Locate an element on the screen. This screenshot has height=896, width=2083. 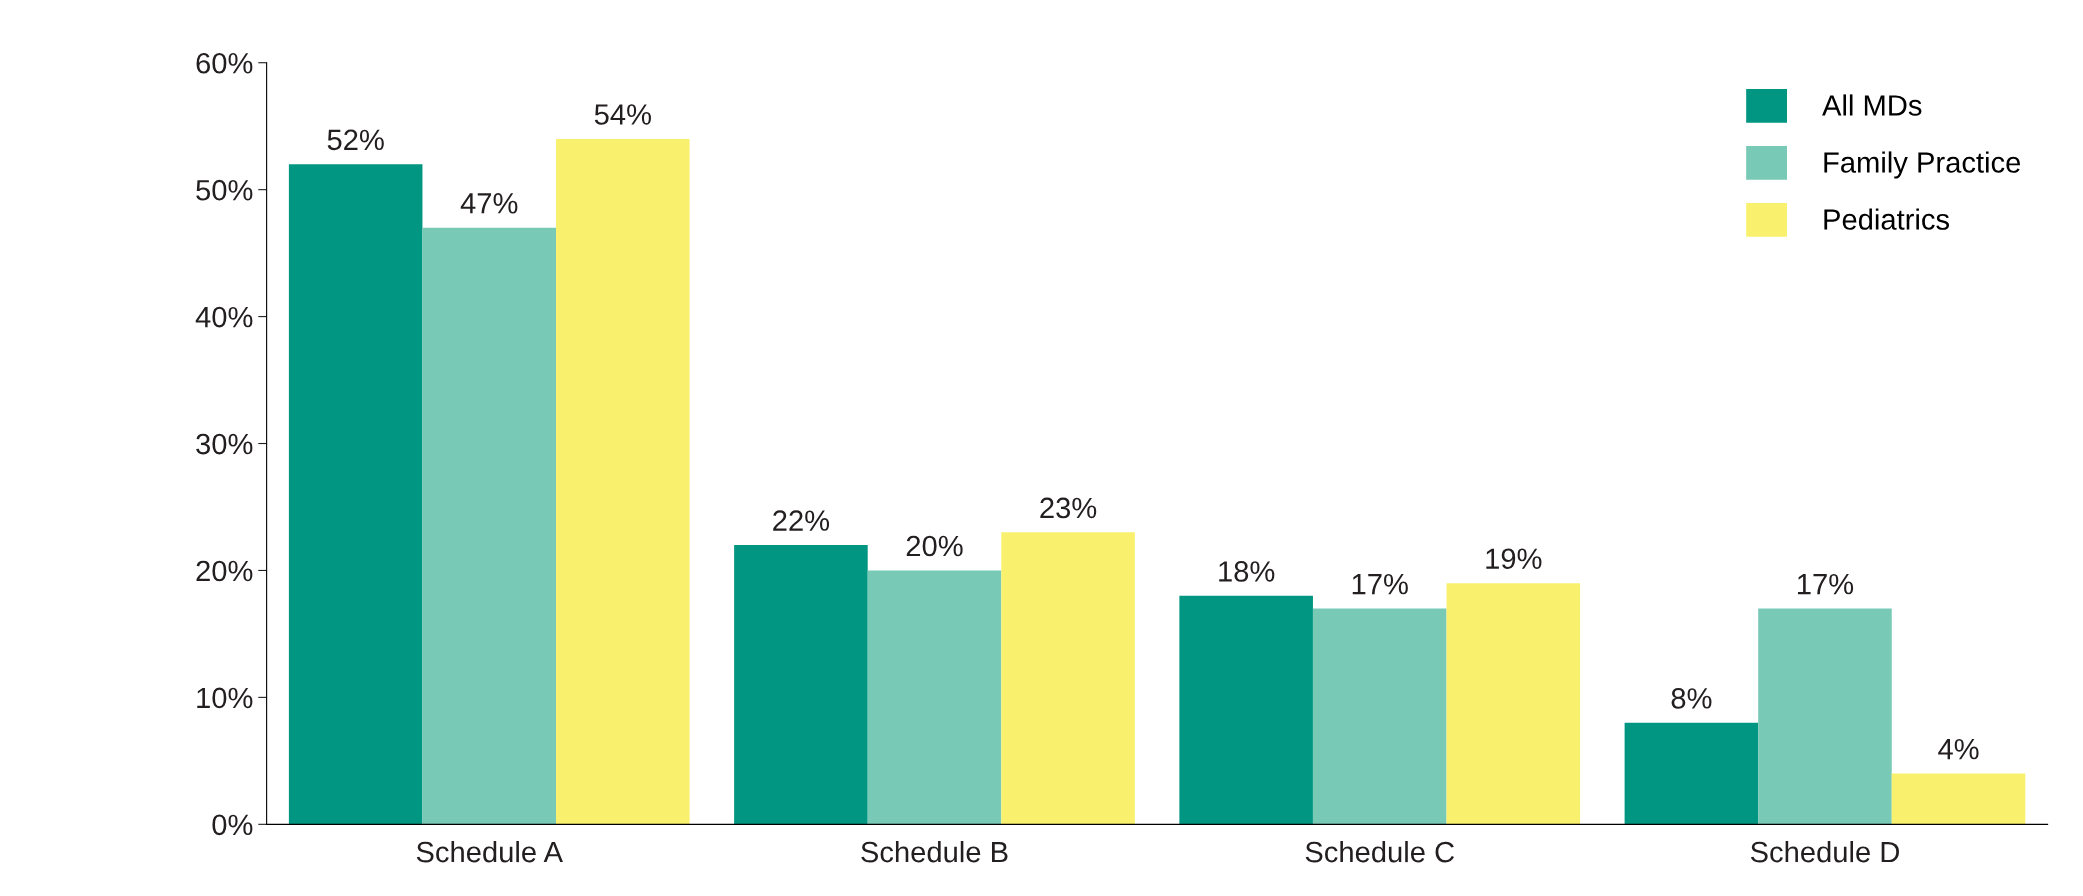
y-tick-label: 50% is located at coordinates (224, 190).